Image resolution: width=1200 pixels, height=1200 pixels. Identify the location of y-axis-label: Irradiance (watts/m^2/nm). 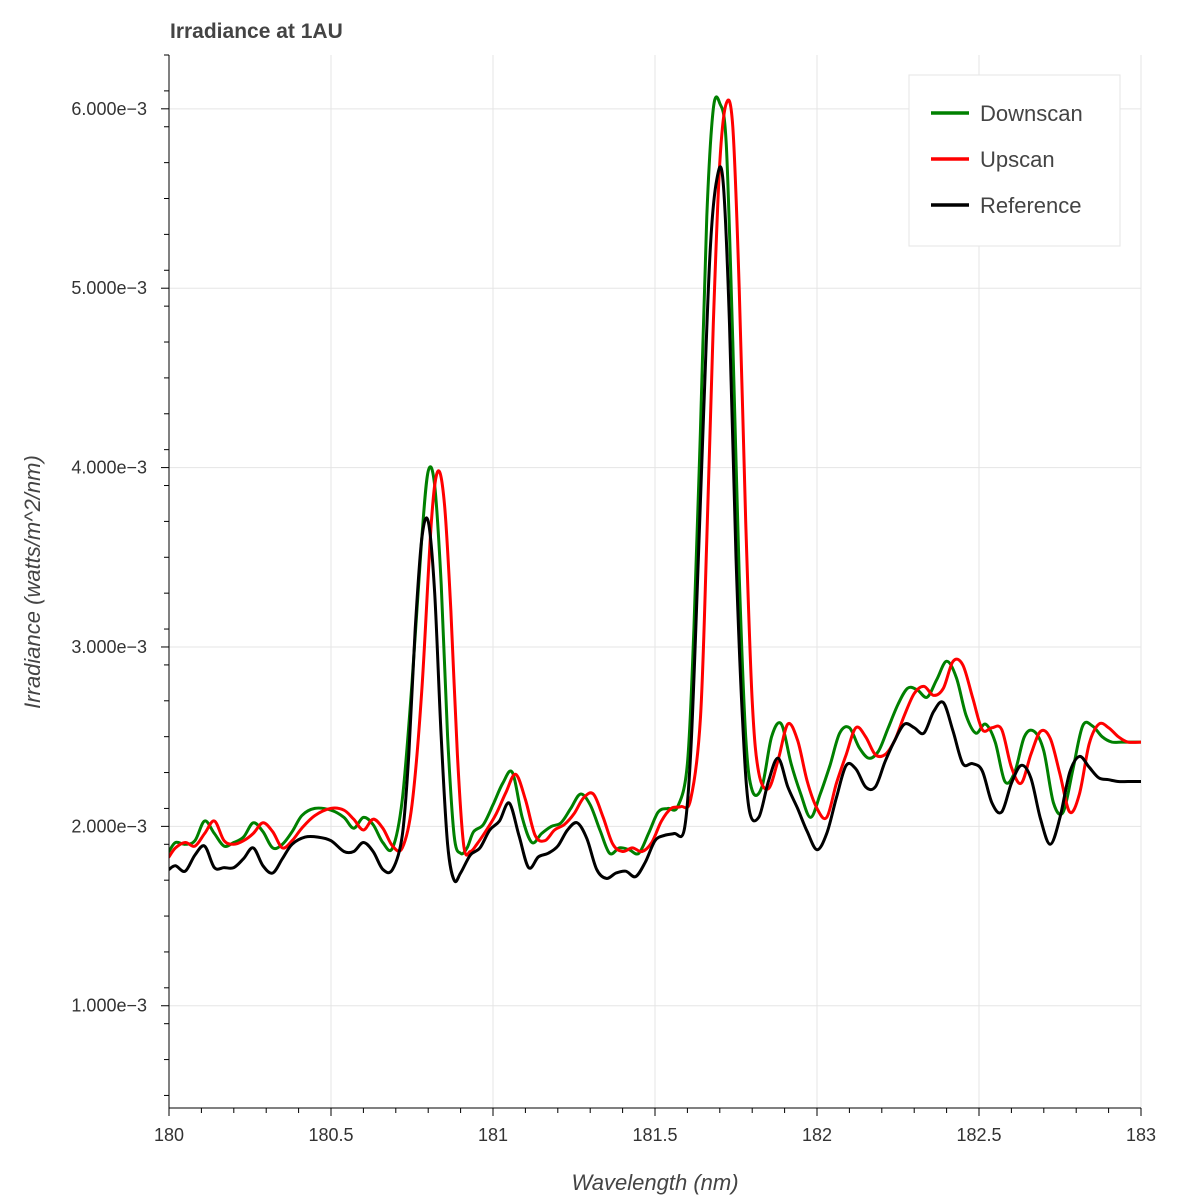
(32, 582).